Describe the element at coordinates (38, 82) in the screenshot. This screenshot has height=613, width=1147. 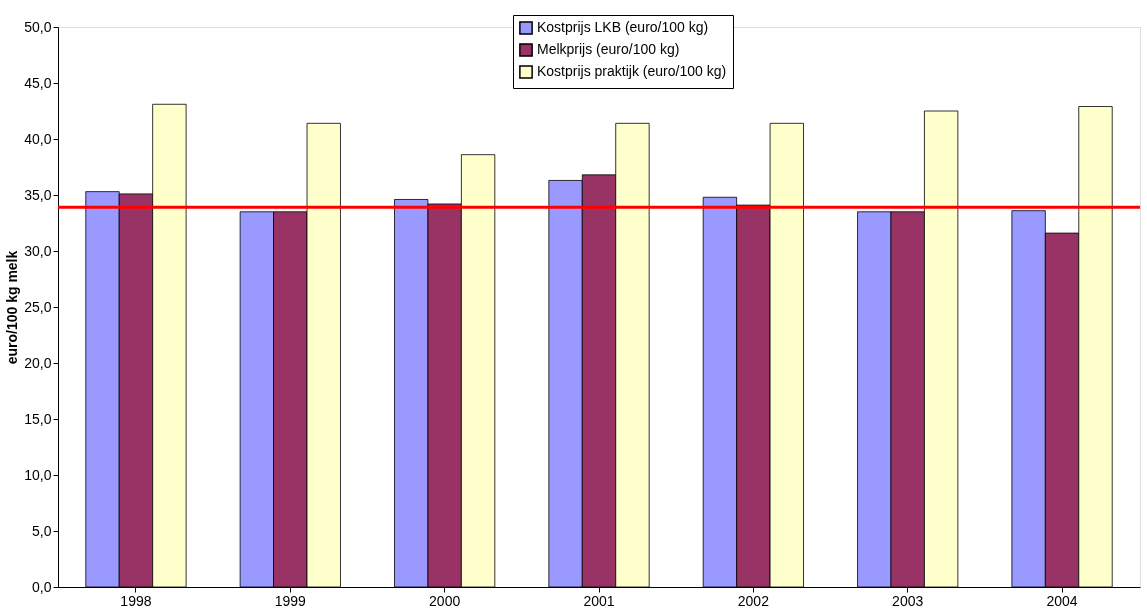
I see `y-tick-label: 45,0` at that location.